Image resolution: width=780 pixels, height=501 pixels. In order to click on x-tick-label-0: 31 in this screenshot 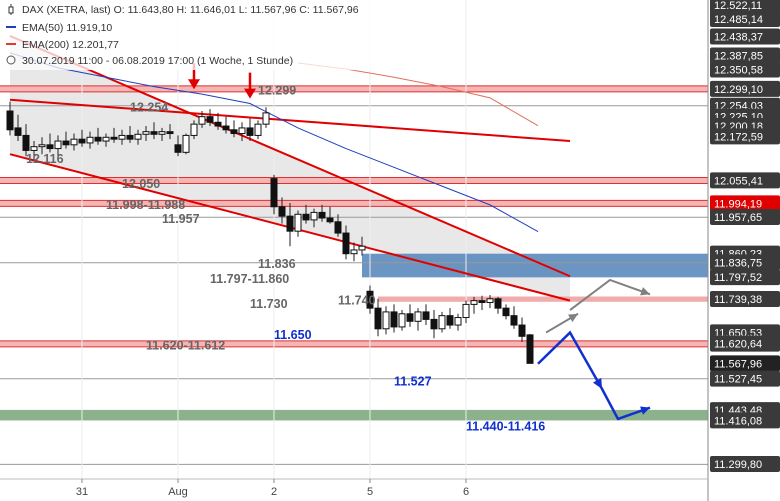, I will do `click(82, 492)`.